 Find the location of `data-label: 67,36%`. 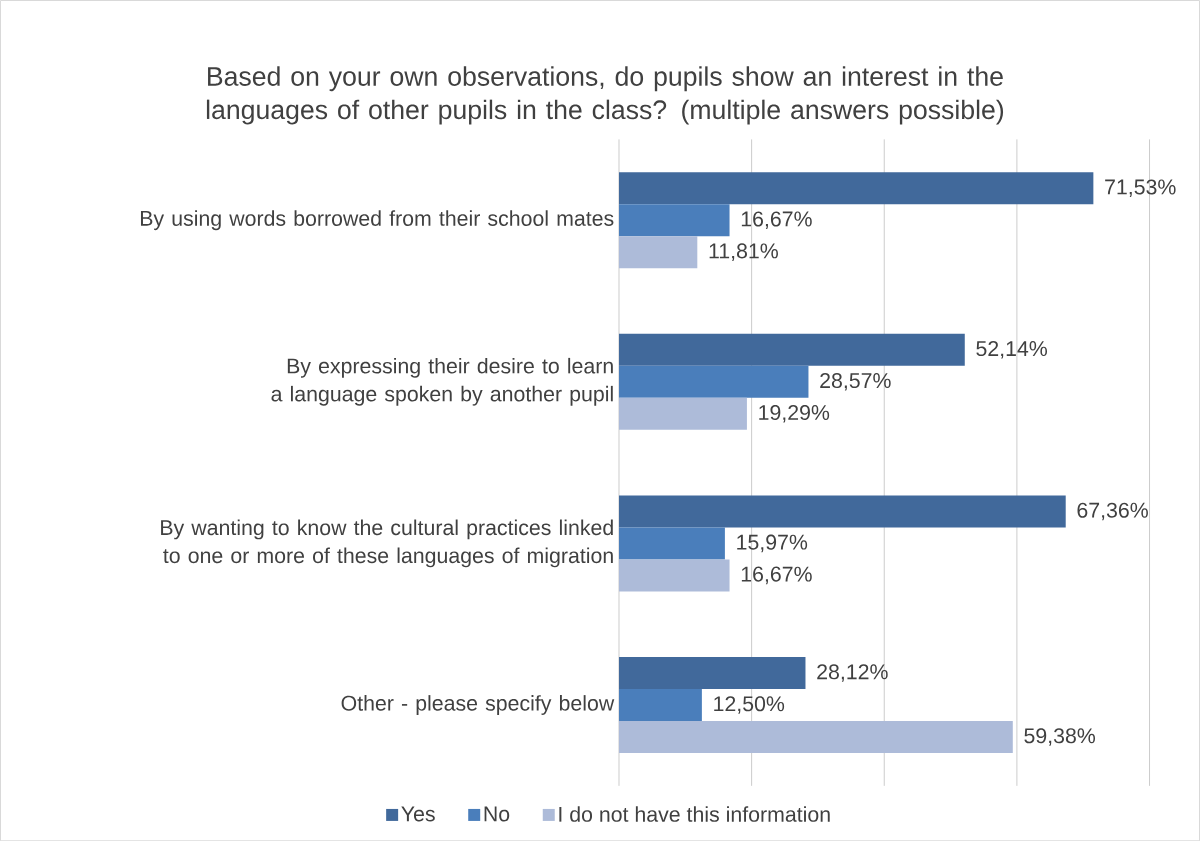

data-label: 67,36% is located at coordinates (1112, 511).